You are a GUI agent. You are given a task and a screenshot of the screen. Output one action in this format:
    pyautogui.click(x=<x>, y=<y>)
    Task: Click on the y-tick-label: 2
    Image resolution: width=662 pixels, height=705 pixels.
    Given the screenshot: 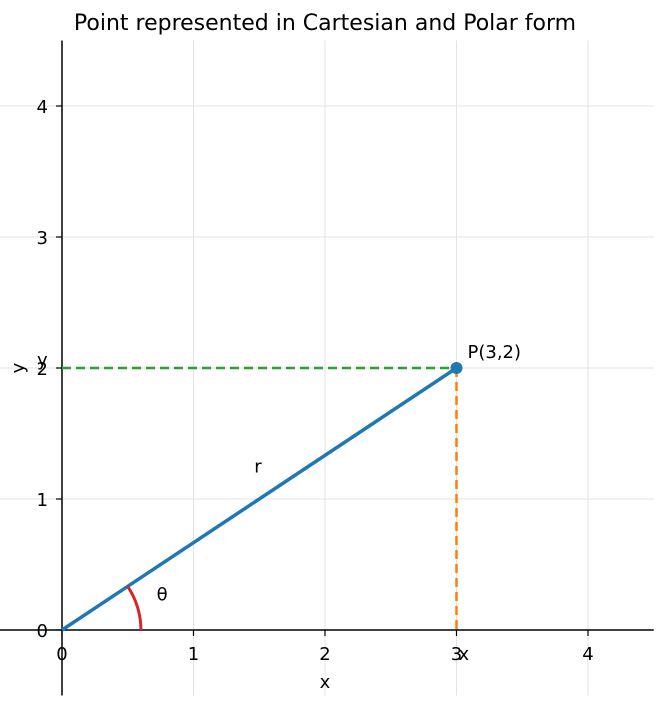 What is the action you would take?
    pyautogui.click(x=42, y=369)
    